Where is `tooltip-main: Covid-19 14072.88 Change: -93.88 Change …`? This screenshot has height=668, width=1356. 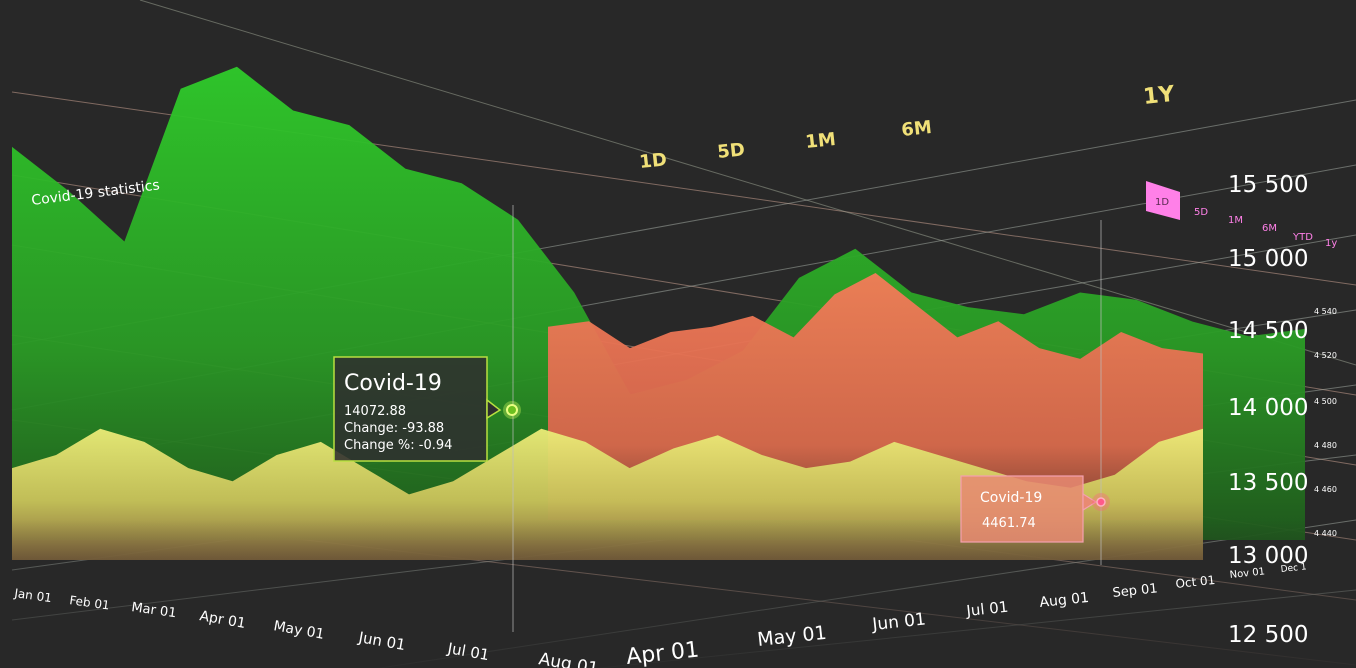
tooltip-main: Covid-19 14072.88 Change: -93.88 Change … is located at coordinates (417, 409).